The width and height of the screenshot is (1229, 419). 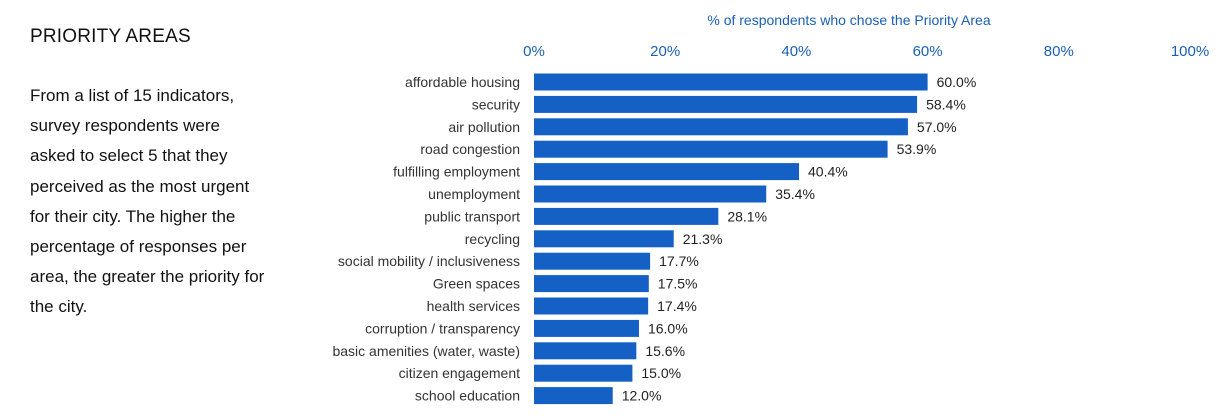 I want to click on category-label: unemployment, so click(x=474, y=194).